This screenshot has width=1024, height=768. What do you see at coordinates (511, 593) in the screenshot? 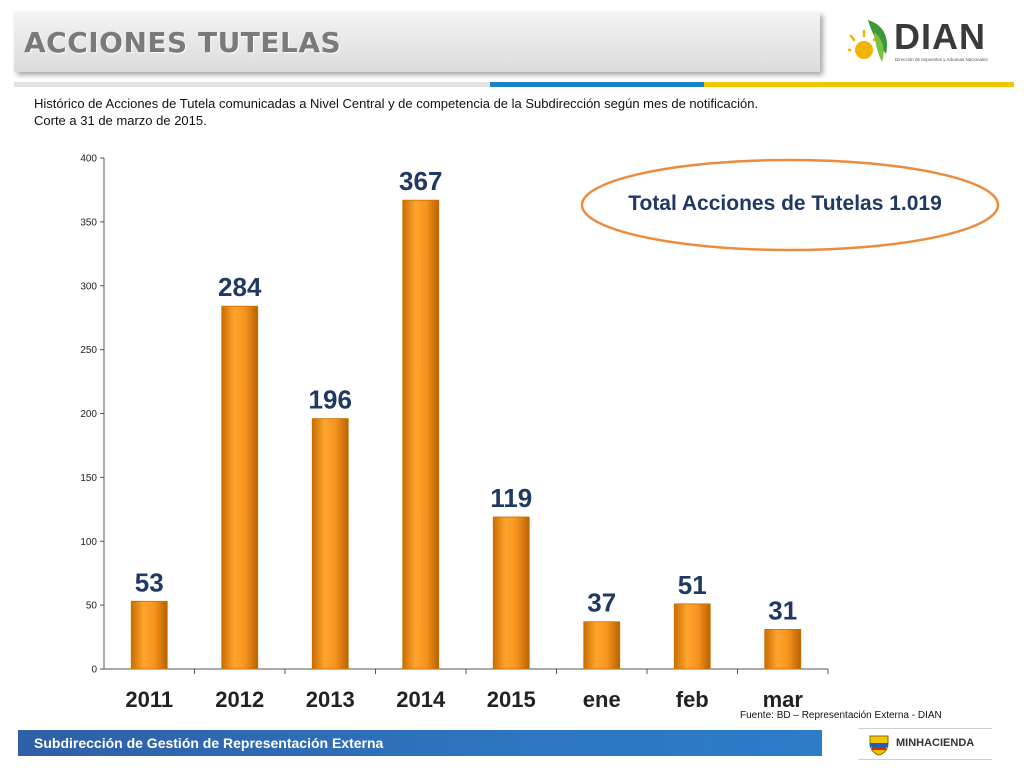
I see `bar-2015` at bounding box center [511, 593].